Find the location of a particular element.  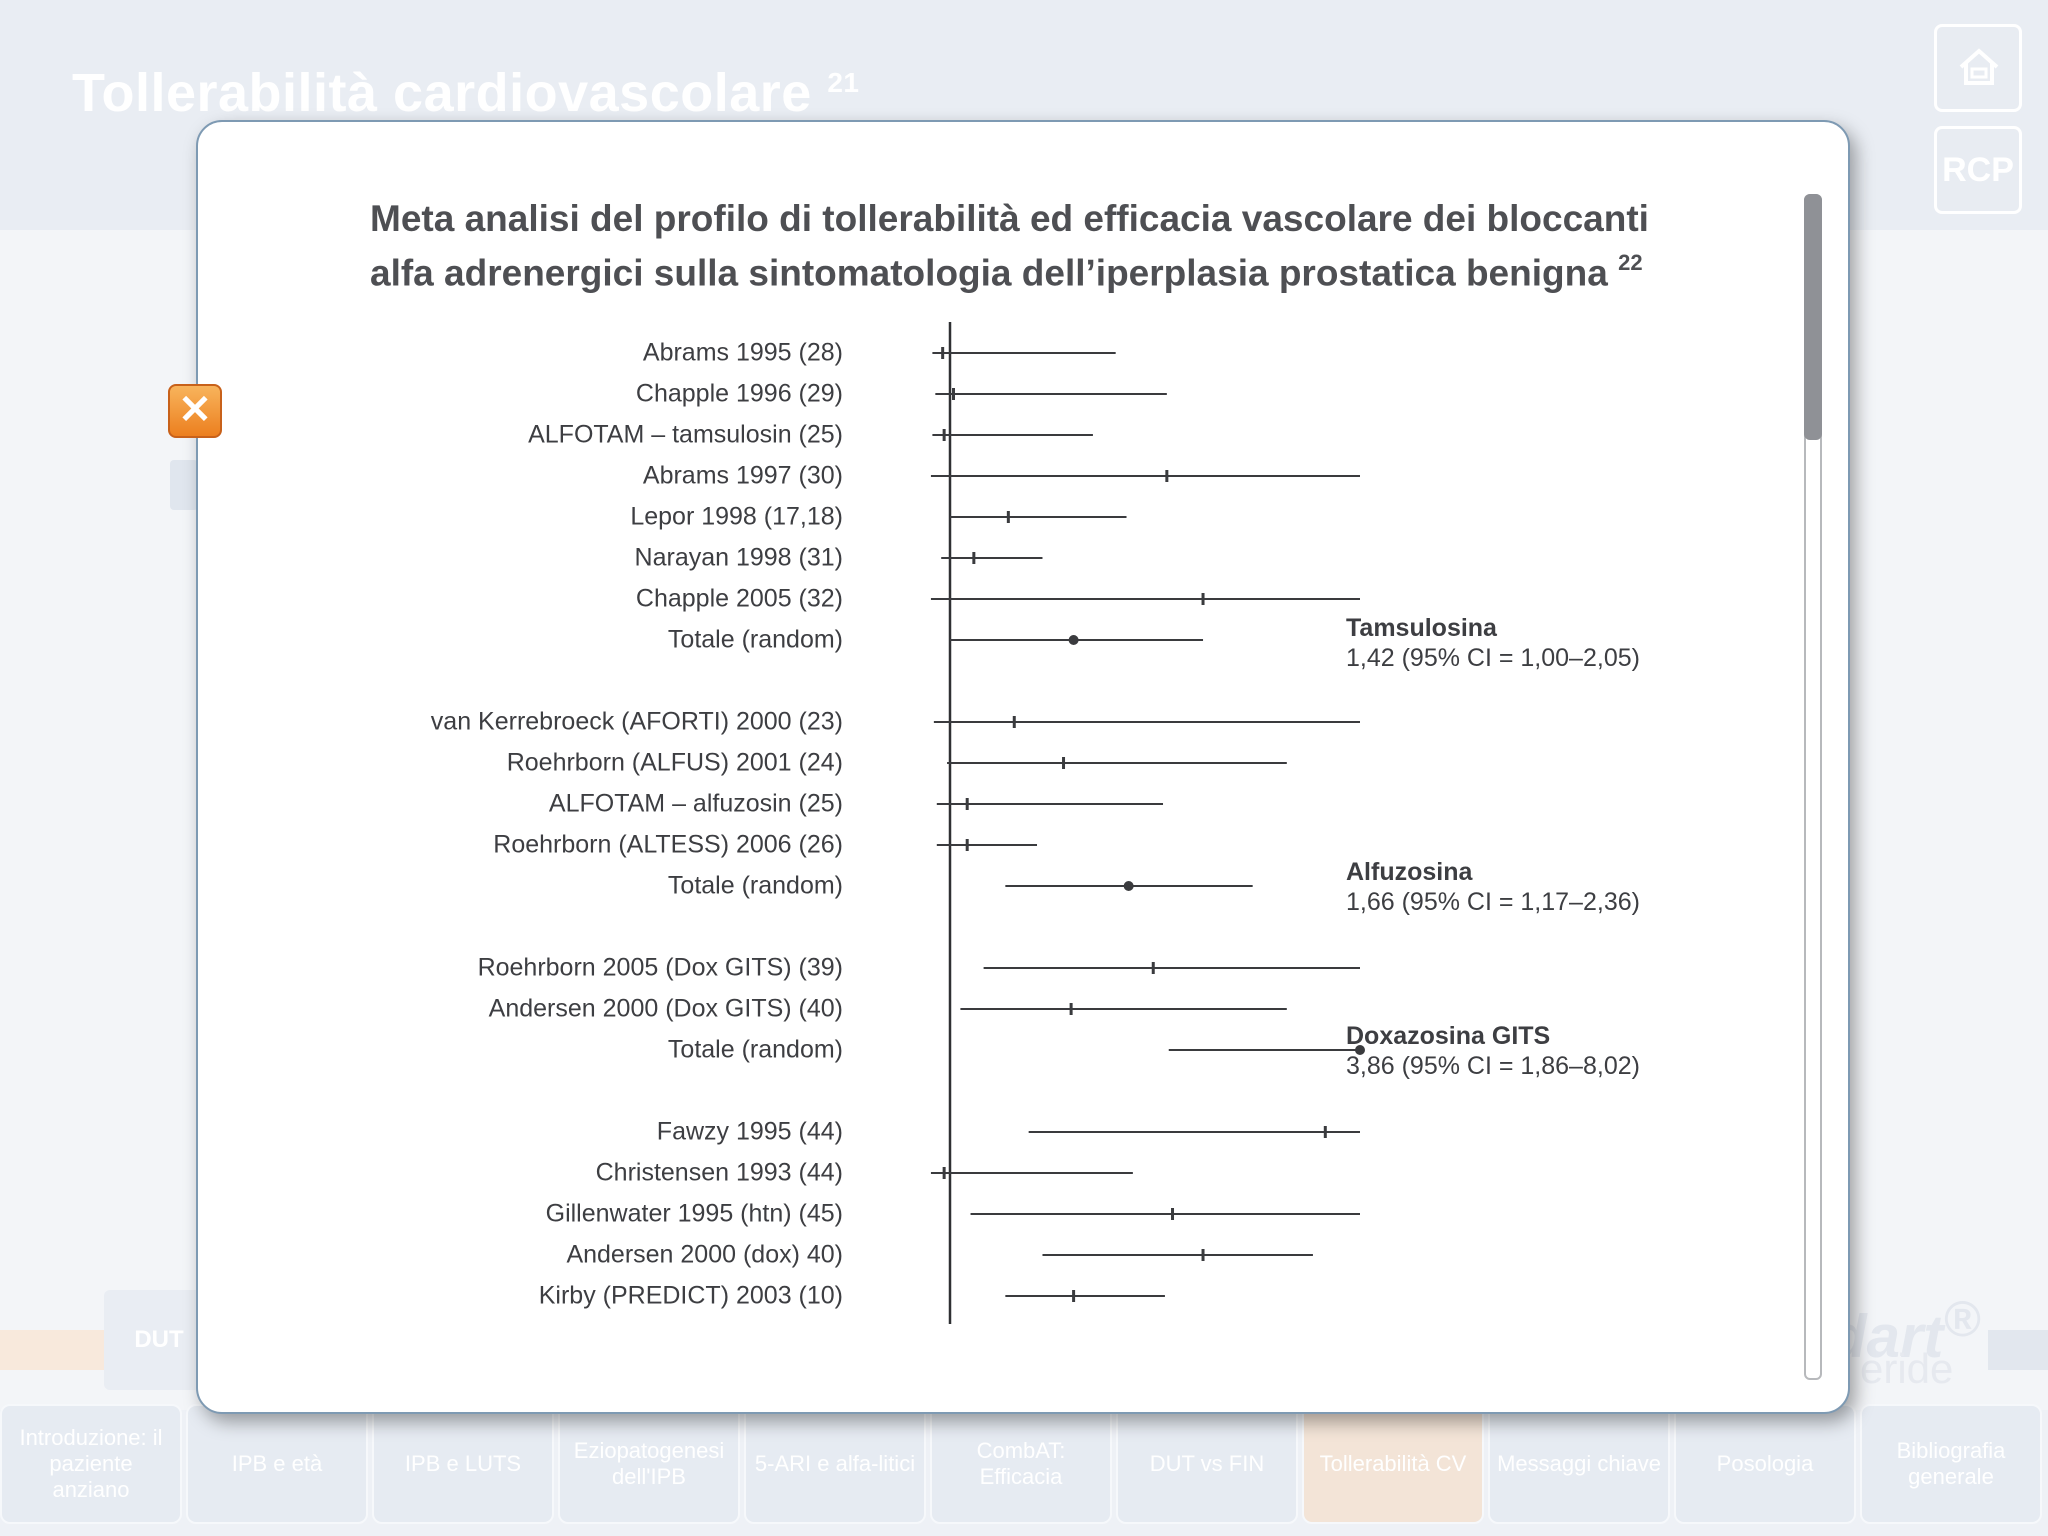

group-title: Doxazosina GITS is located at coordinates (1448, 1036).